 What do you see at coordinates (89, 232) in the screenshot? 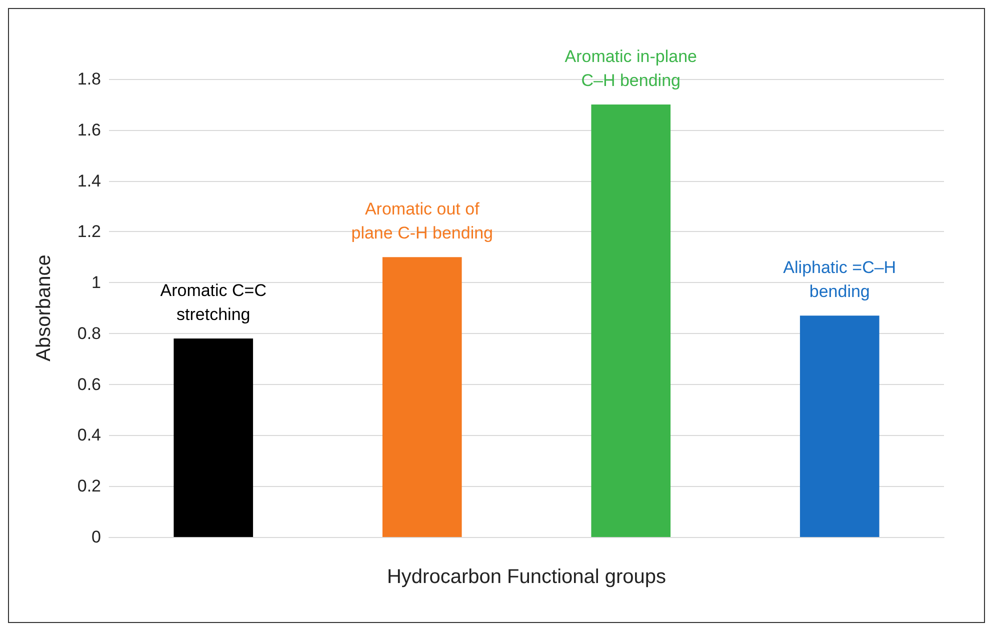
I see `y-tick-label: 1.2` at bounding box center [89, 232].